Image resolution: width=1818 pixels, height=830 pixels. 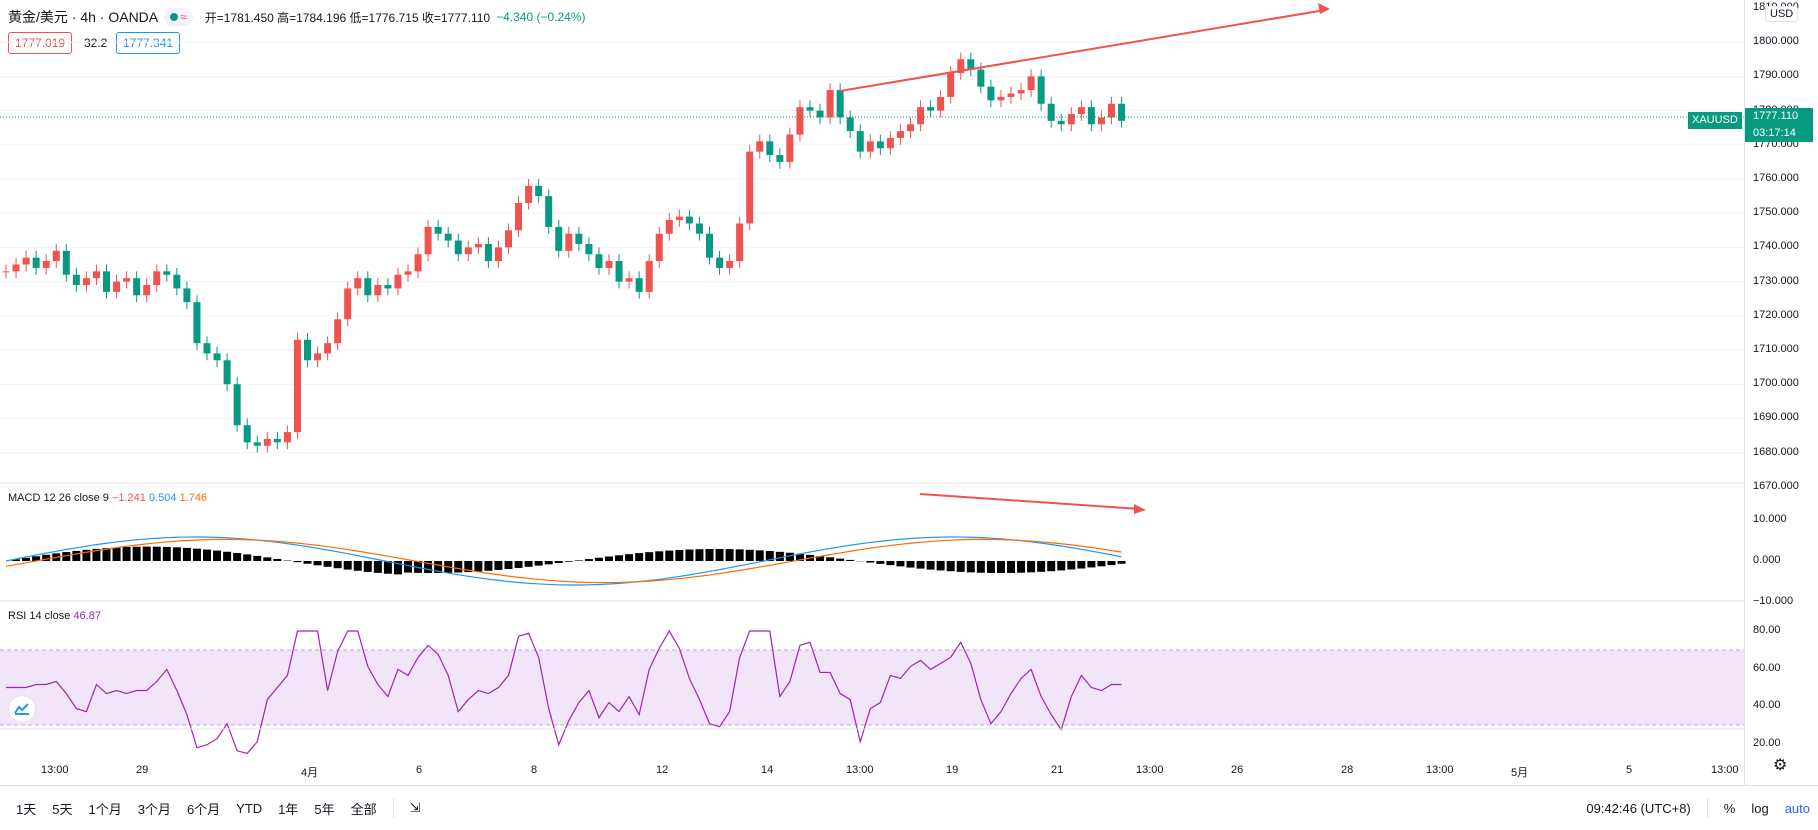 I want to click on goto-date-icon: ⇲, so click(x=415, y=808).